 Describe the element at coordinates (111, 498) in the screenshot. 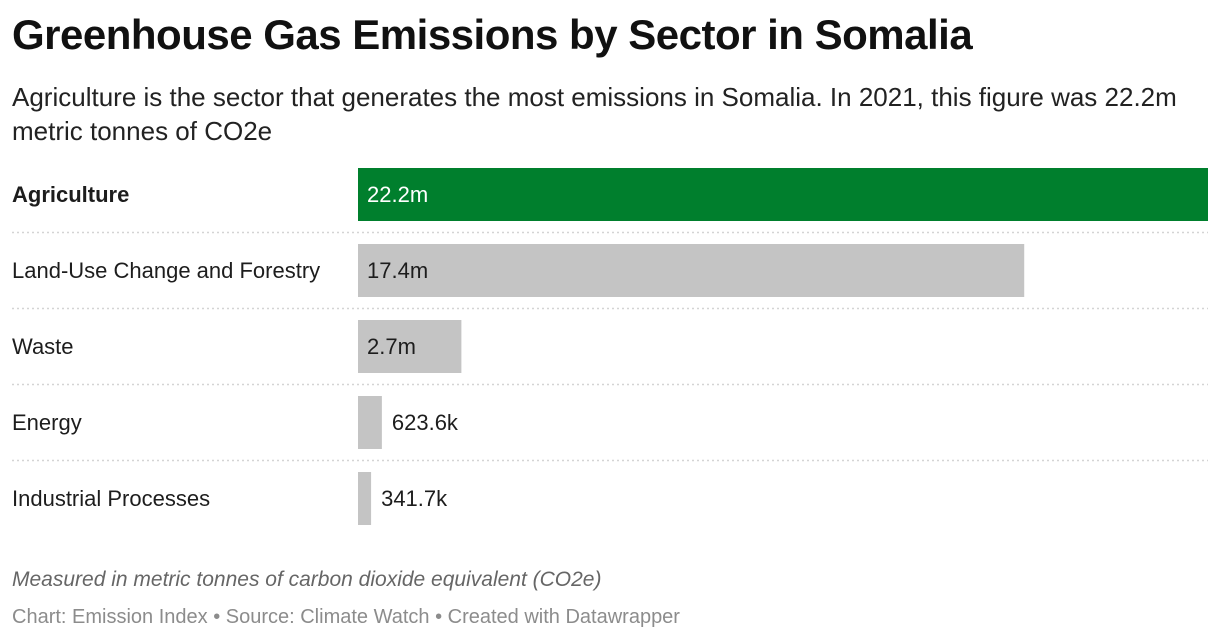

I see `category-label-industrial-processes: Industrial Processes` at that location.